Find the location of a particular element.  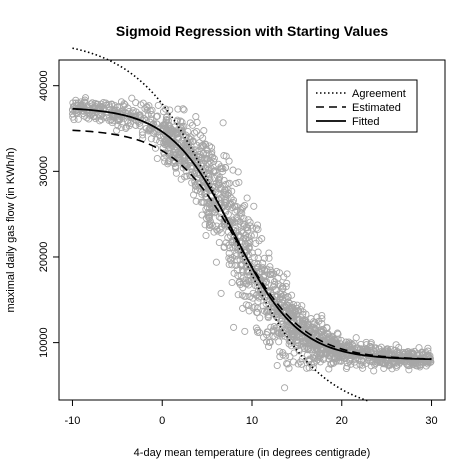

x-tick-label: 30 is located at coordinates (431, 421).